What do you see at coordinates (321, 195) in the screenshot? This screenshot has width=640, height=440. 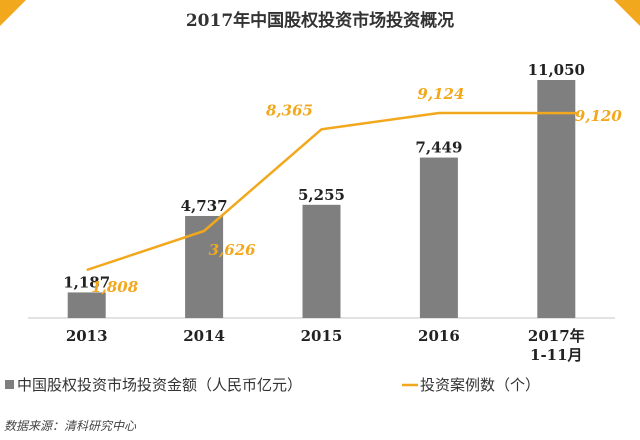 I see `bar-value-label: 5,255` at bounding box center [321, 195].